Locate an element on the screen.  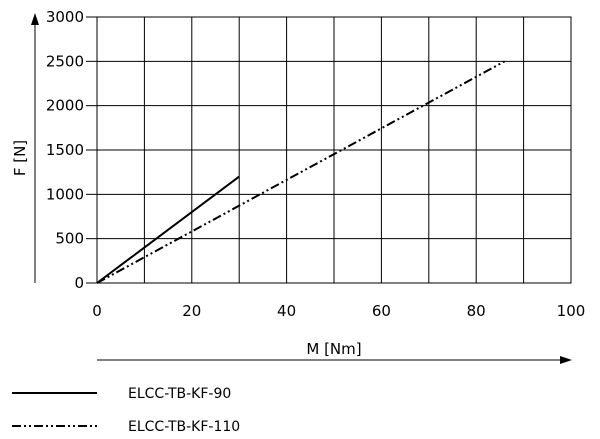
x-tick-label: 40 is located at coordinates (286, 311).